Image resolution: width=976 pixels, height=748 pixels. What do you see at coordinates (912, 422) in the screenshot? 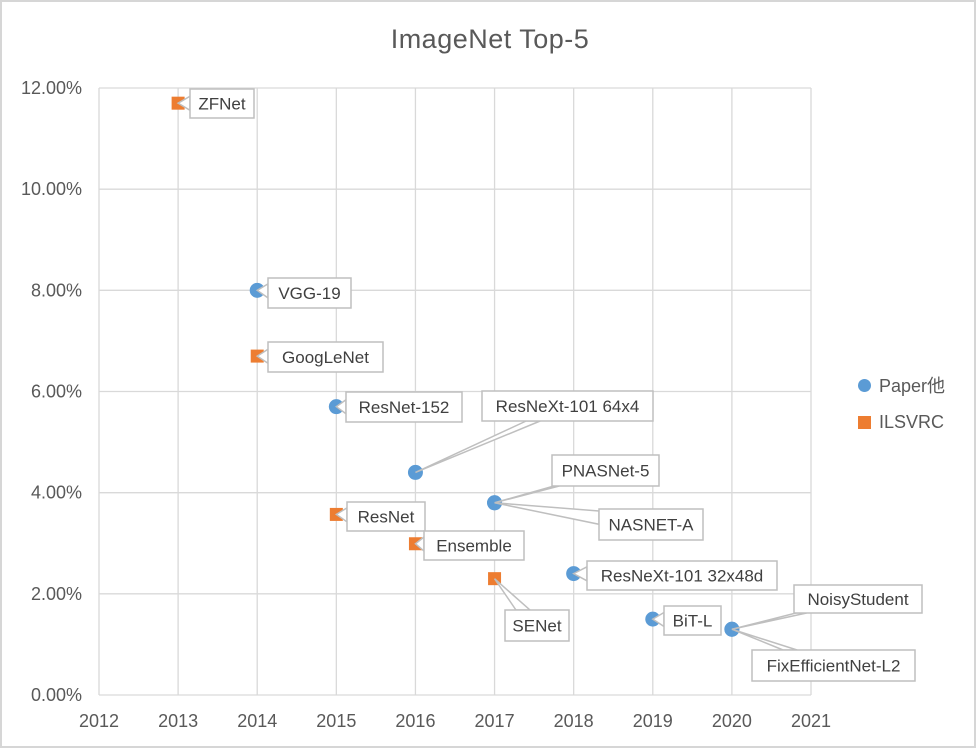
I see `legend-label: ILSVRC` at bounding box center [912, 422].